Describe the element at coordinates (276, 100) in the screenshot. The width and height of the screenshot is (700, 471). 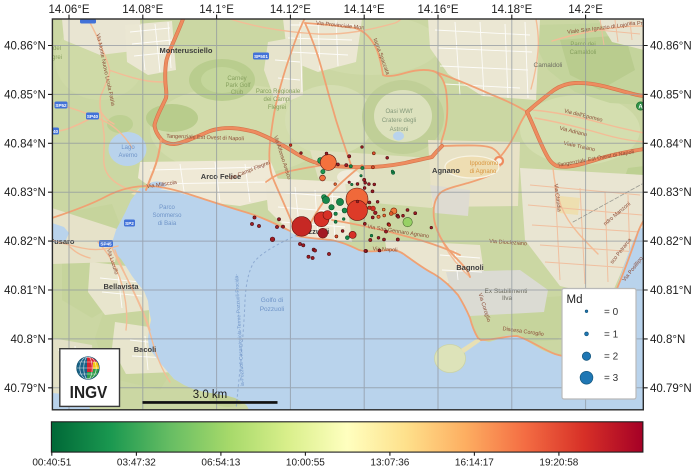
I see `svg-text: dei Campi` at that location.